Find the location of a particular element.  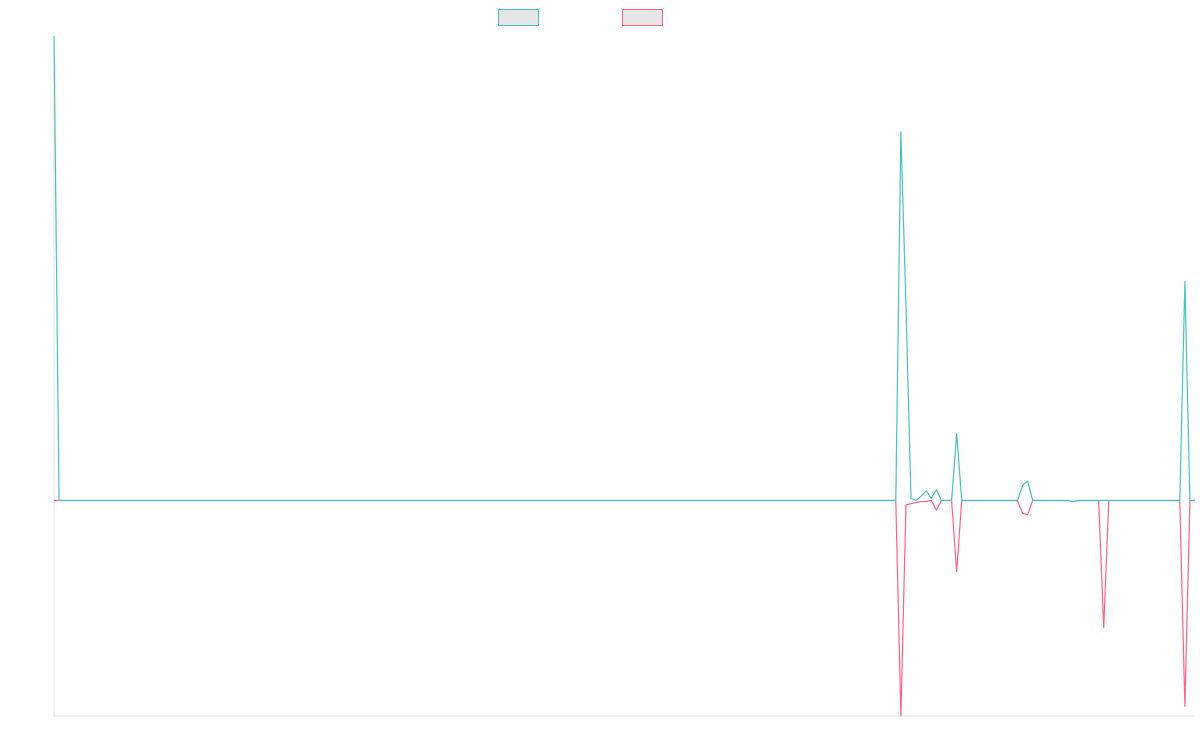

legend is located at coordinates (580, 17).